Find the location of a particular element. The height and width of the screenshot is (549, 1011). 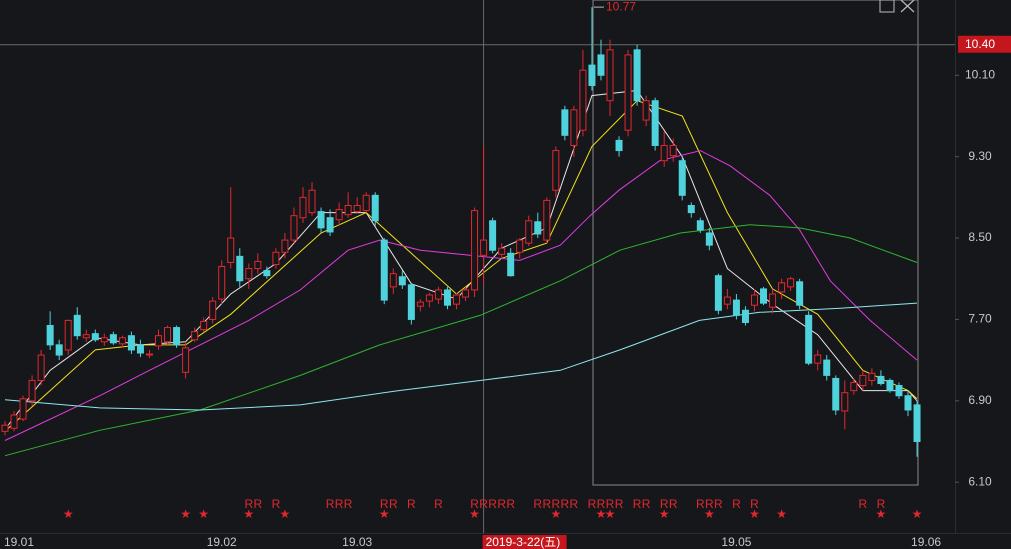

x-tick-label: 19.05 is located at coordinates (736, 542).